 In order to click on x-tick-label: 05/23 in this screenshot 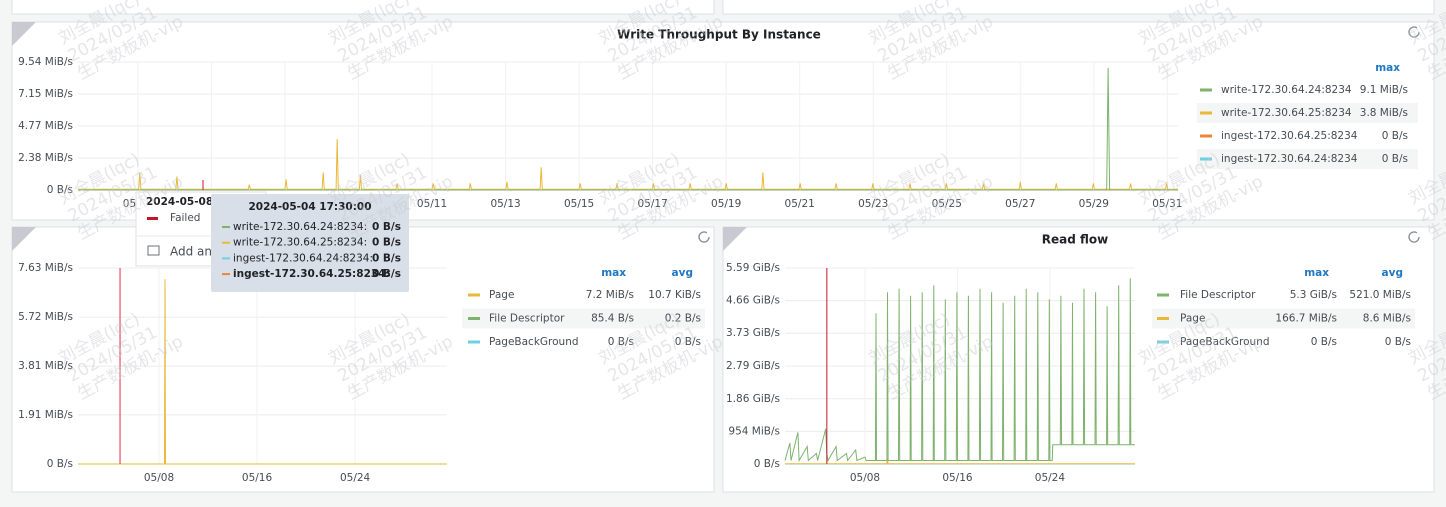, I will do `click(873, 204)`.